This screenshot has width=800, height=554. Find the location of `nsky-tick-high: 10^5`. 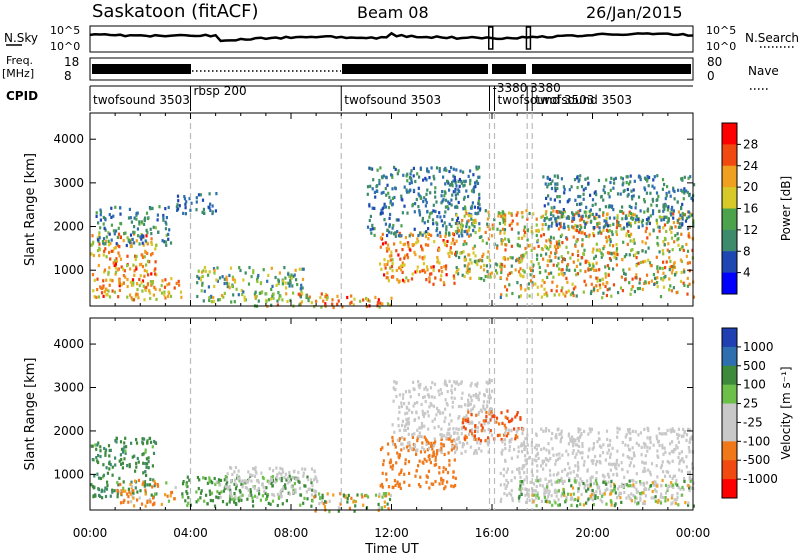

nsky-tick-high: 10^5 is located at coordinates (65, 30).